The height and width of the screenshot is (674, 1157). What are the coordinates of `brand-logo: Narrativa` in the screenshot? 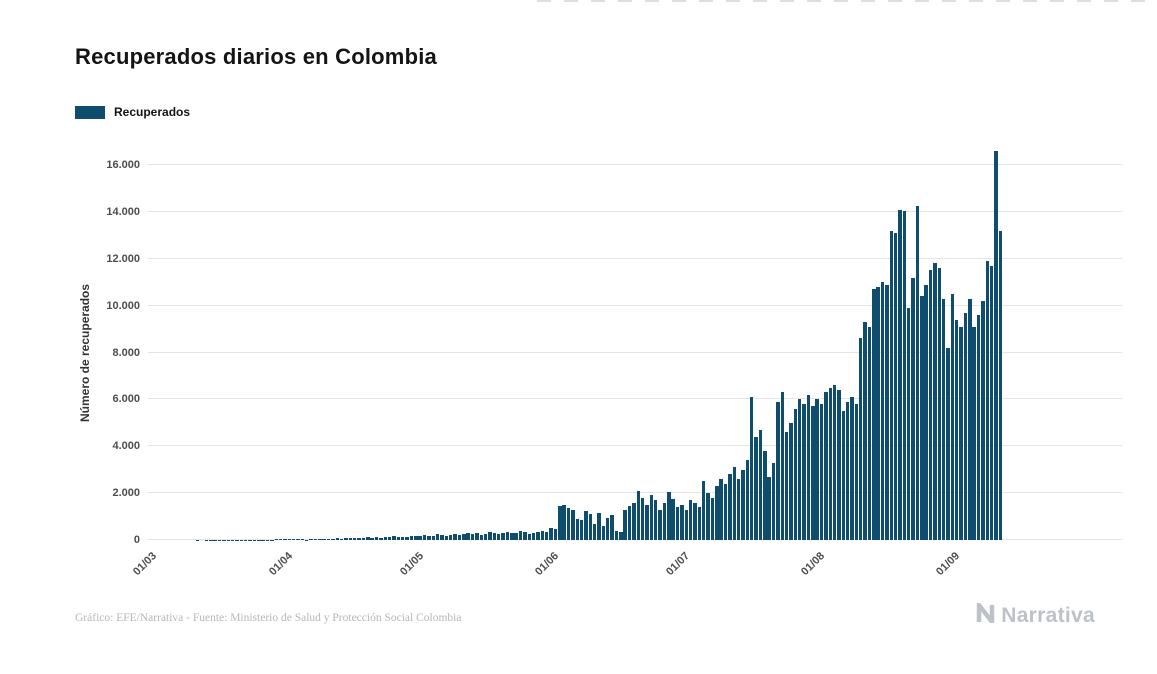 It's located at (1035, 613).